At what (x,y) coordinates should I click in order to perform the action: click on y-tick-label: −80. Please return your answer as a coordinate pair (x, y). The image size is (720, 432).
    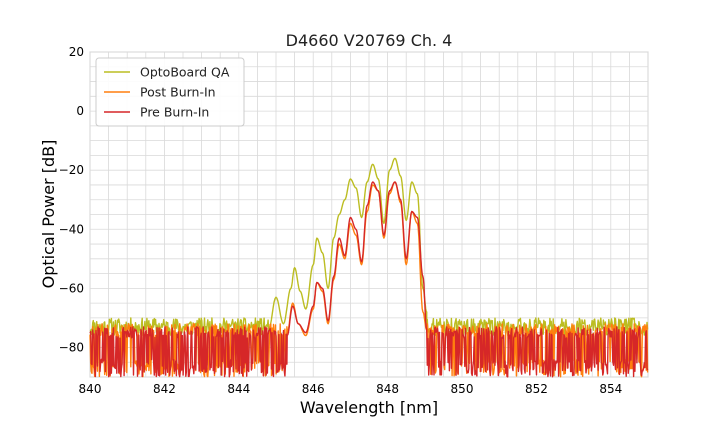
    Looking at the image, I should click on (71, 347).